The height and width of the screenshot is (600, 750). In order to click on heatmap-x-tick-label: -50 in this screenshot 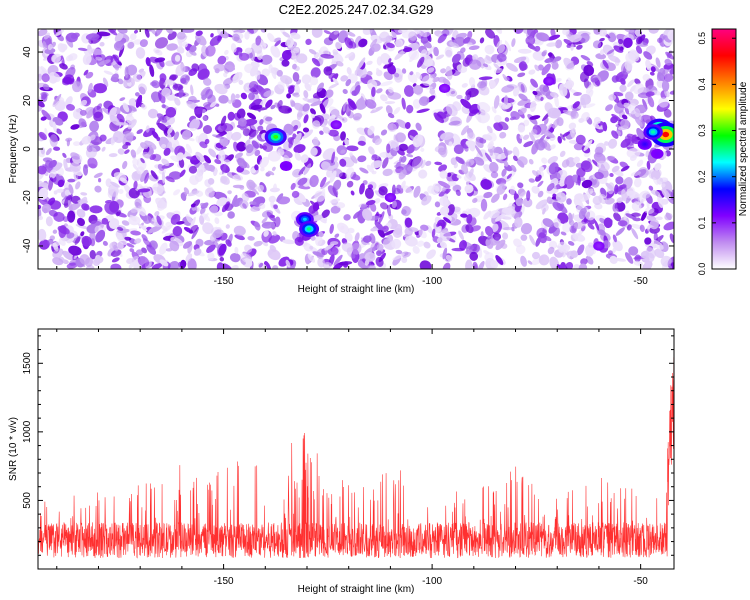, I will do `click(640, 281)`.